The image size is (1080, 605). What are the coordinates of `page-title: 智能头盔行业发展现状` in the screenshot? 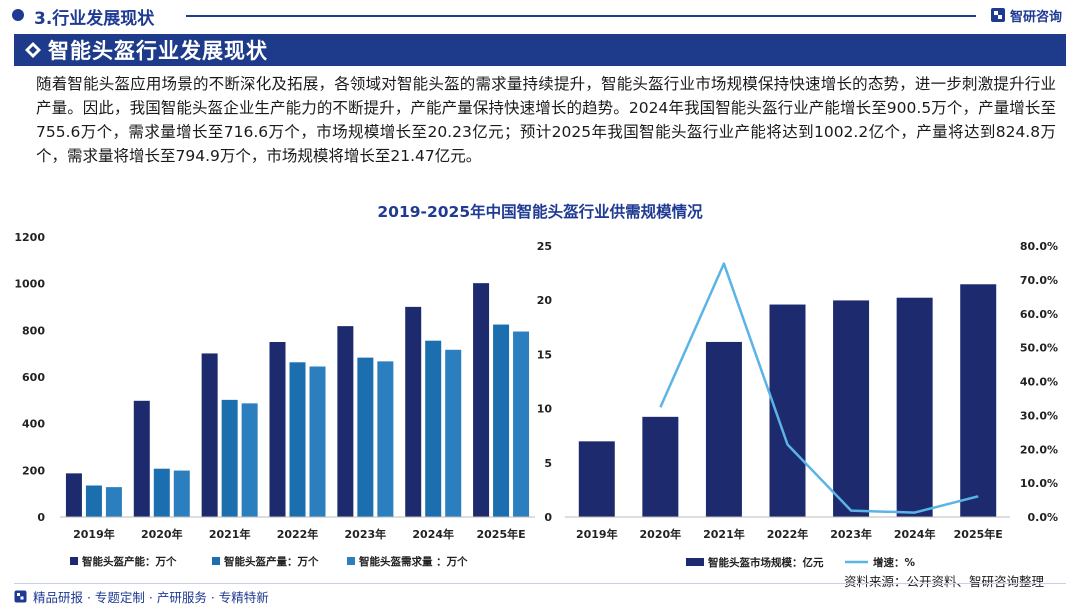 It's located at (158, 51).